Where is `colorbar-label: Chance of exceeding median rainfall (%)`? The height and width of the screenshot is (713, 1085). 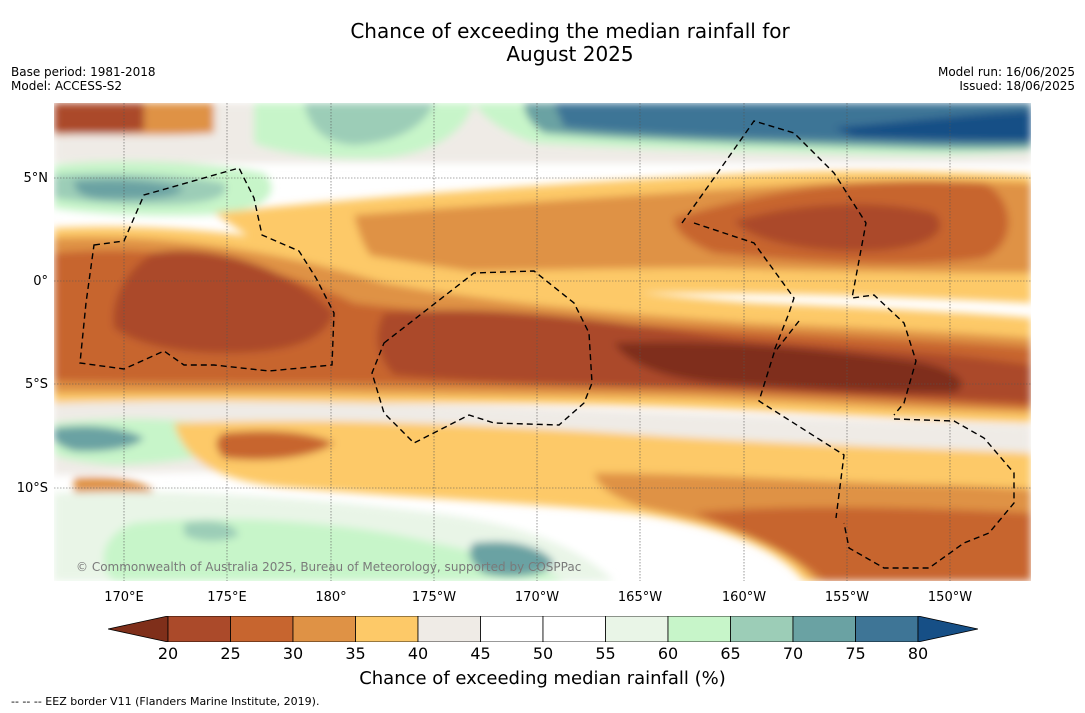 colorbar-label: Chance of exceeding median rainfall (%) is located at coordinates (542, 678).